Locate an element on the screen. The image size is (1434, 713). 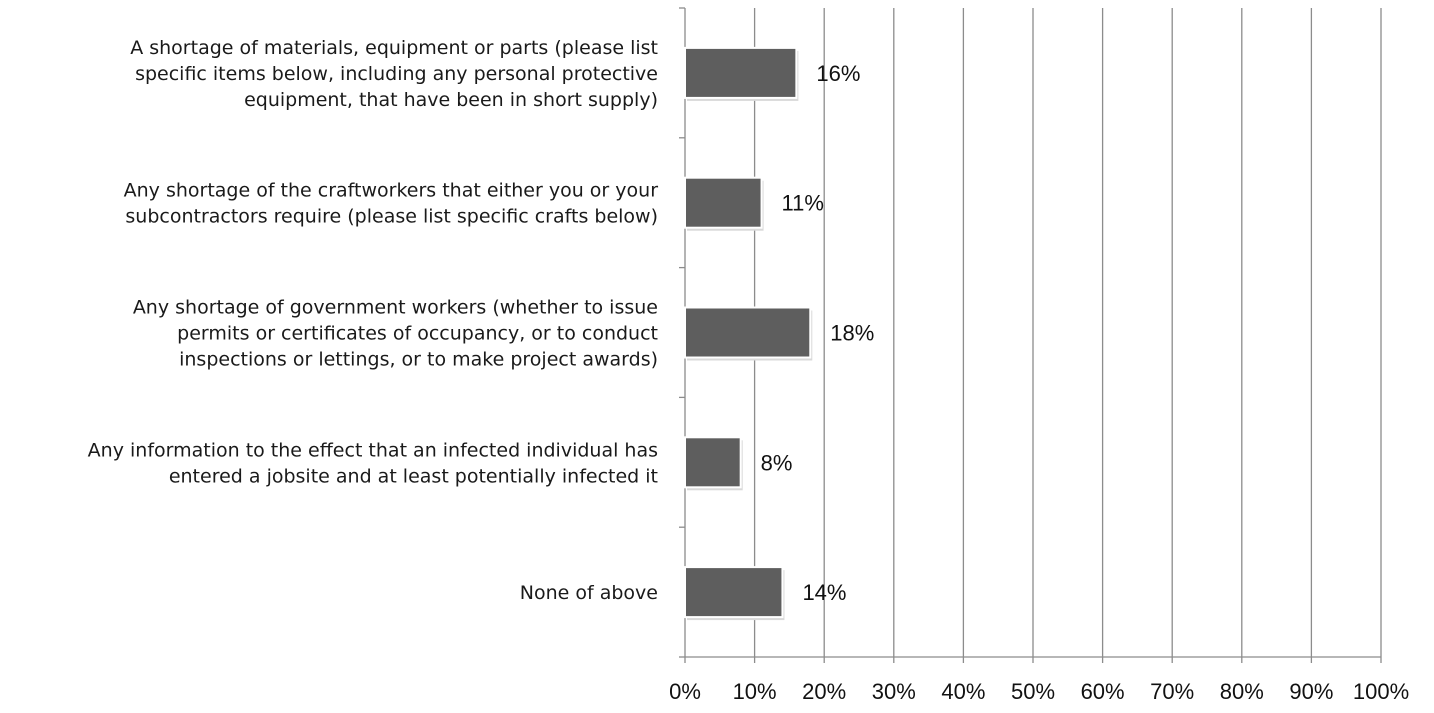
bars is located at coordinates (748, 333).